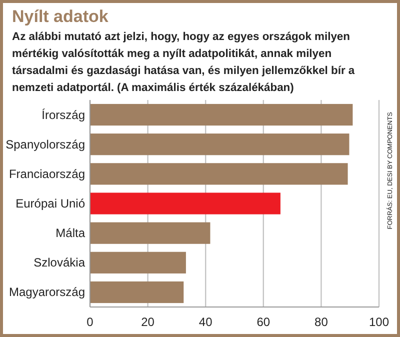 This screenshot has height=337, width=400. I want to click on x-tick-label: 40, so click(205, 322).